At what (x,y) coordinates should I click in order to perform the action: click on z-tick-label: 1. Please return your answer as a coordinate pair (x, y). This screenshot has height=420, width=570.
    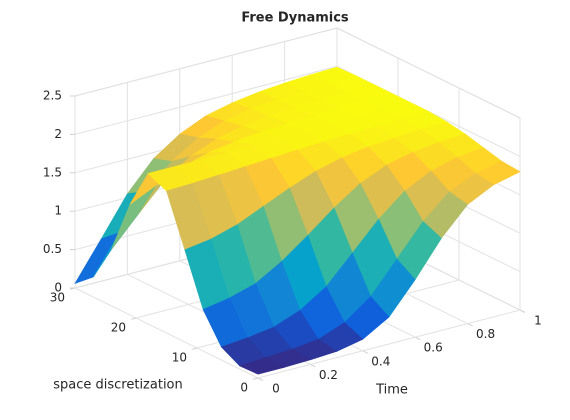
    Looking at the image, I should click on (58, 211).